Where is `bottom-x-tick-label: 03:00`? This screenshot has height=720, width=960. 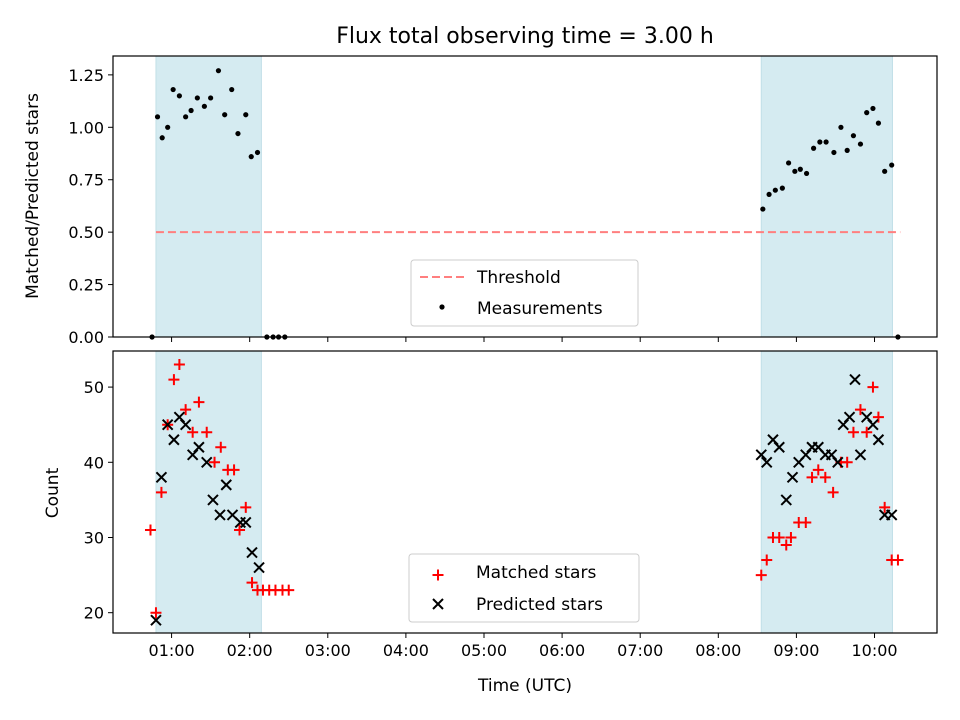
bottom-x-tick-label: 03:00 is located at coordinates (328, 650).